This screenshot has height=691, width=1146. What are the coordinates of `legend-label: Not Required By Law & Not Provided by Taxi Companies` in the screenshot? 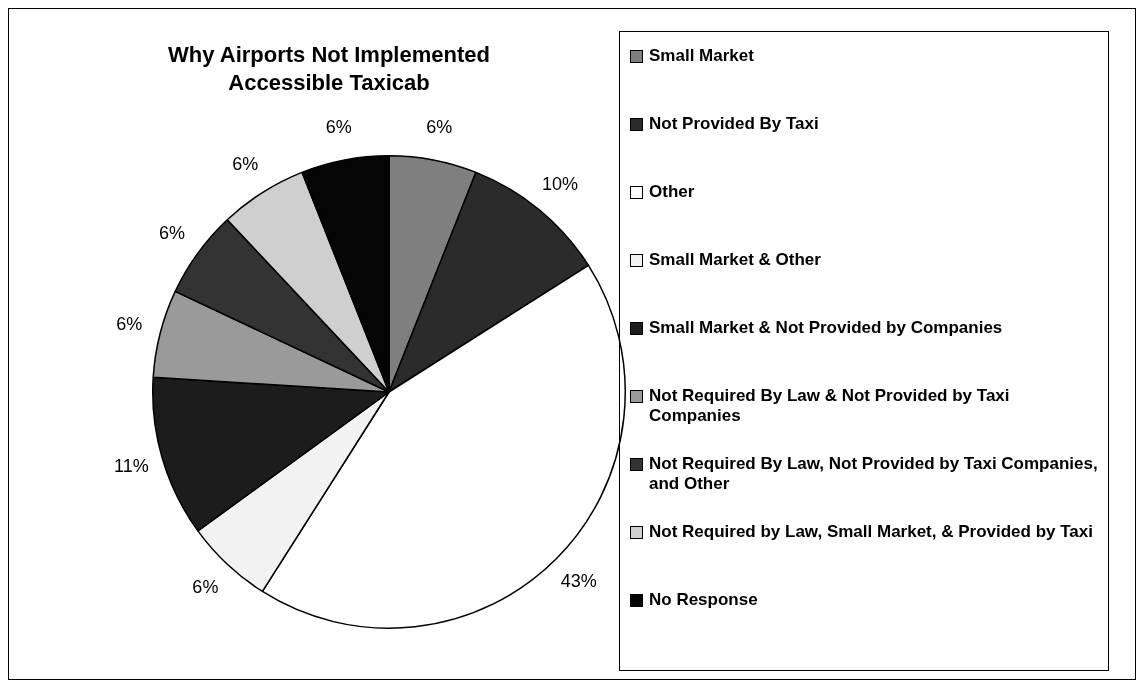 It's located at (830, 406).